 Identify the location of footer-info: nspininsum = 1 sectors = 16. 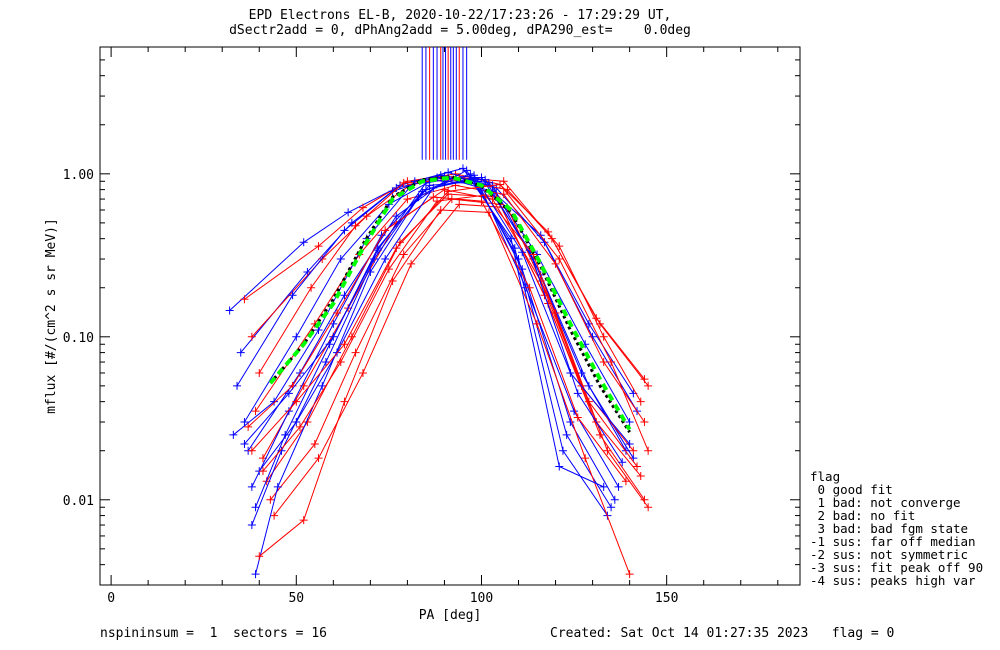
(213, 633).